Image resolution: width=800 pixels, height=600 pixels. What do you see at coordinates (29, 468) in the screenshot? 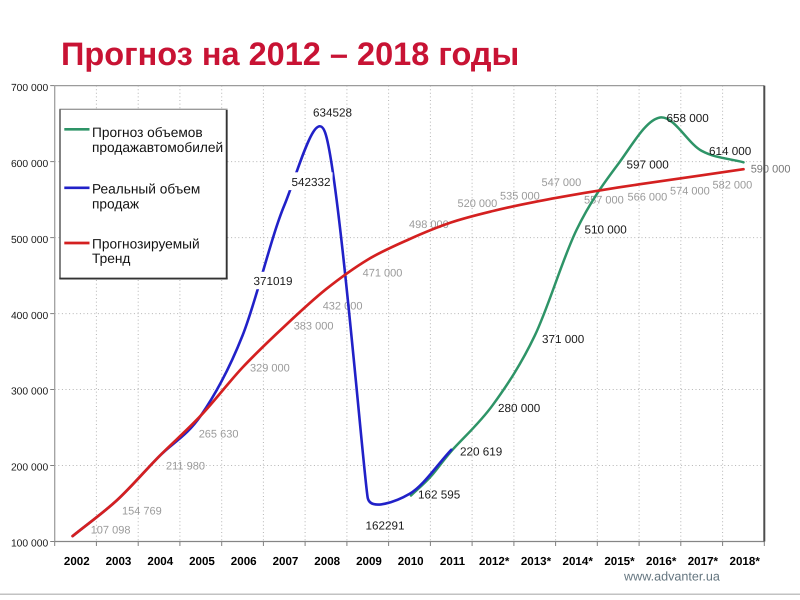
I see `svg-text: 200 000` at bounding box center [29, 468].